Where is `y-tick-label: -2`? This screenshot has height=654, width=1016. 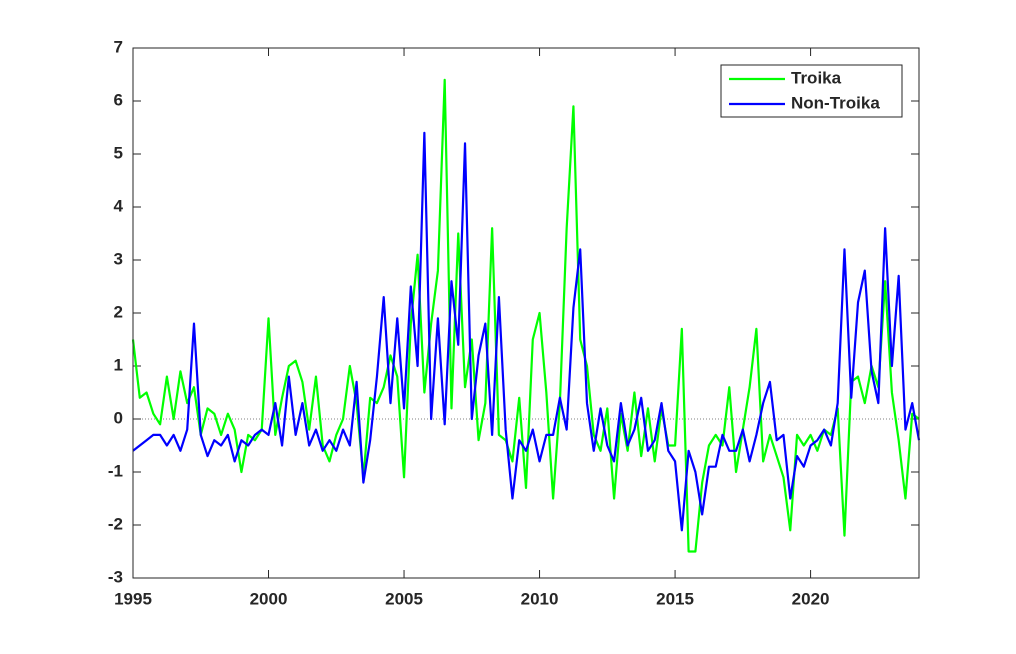
y-tick-label: -2 is located at coordinates (115, 523).